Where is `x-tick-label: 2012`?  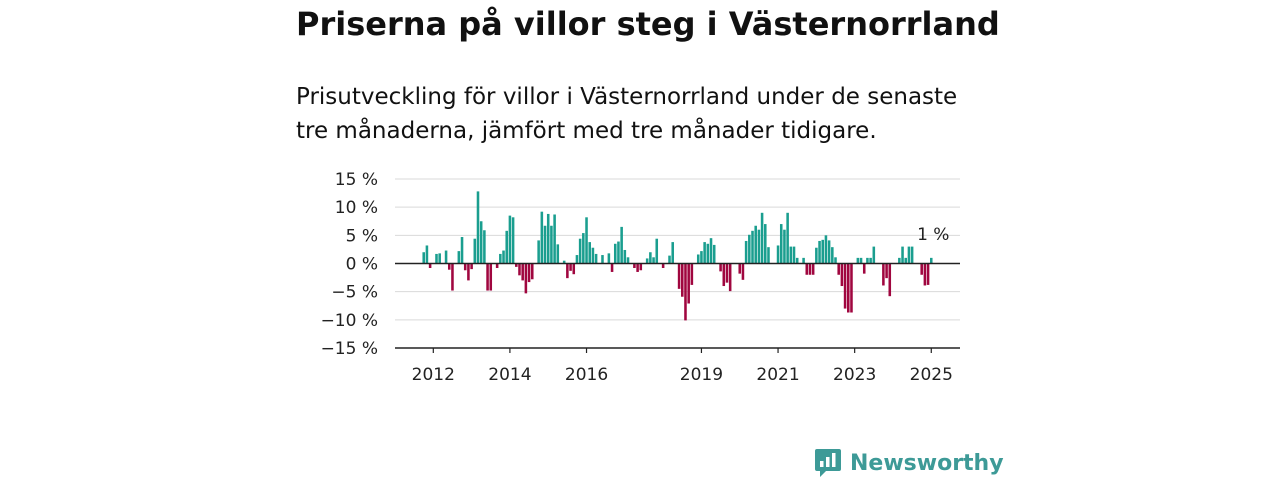 x-tick-label: 2012 is located at coordinates (433, 375).